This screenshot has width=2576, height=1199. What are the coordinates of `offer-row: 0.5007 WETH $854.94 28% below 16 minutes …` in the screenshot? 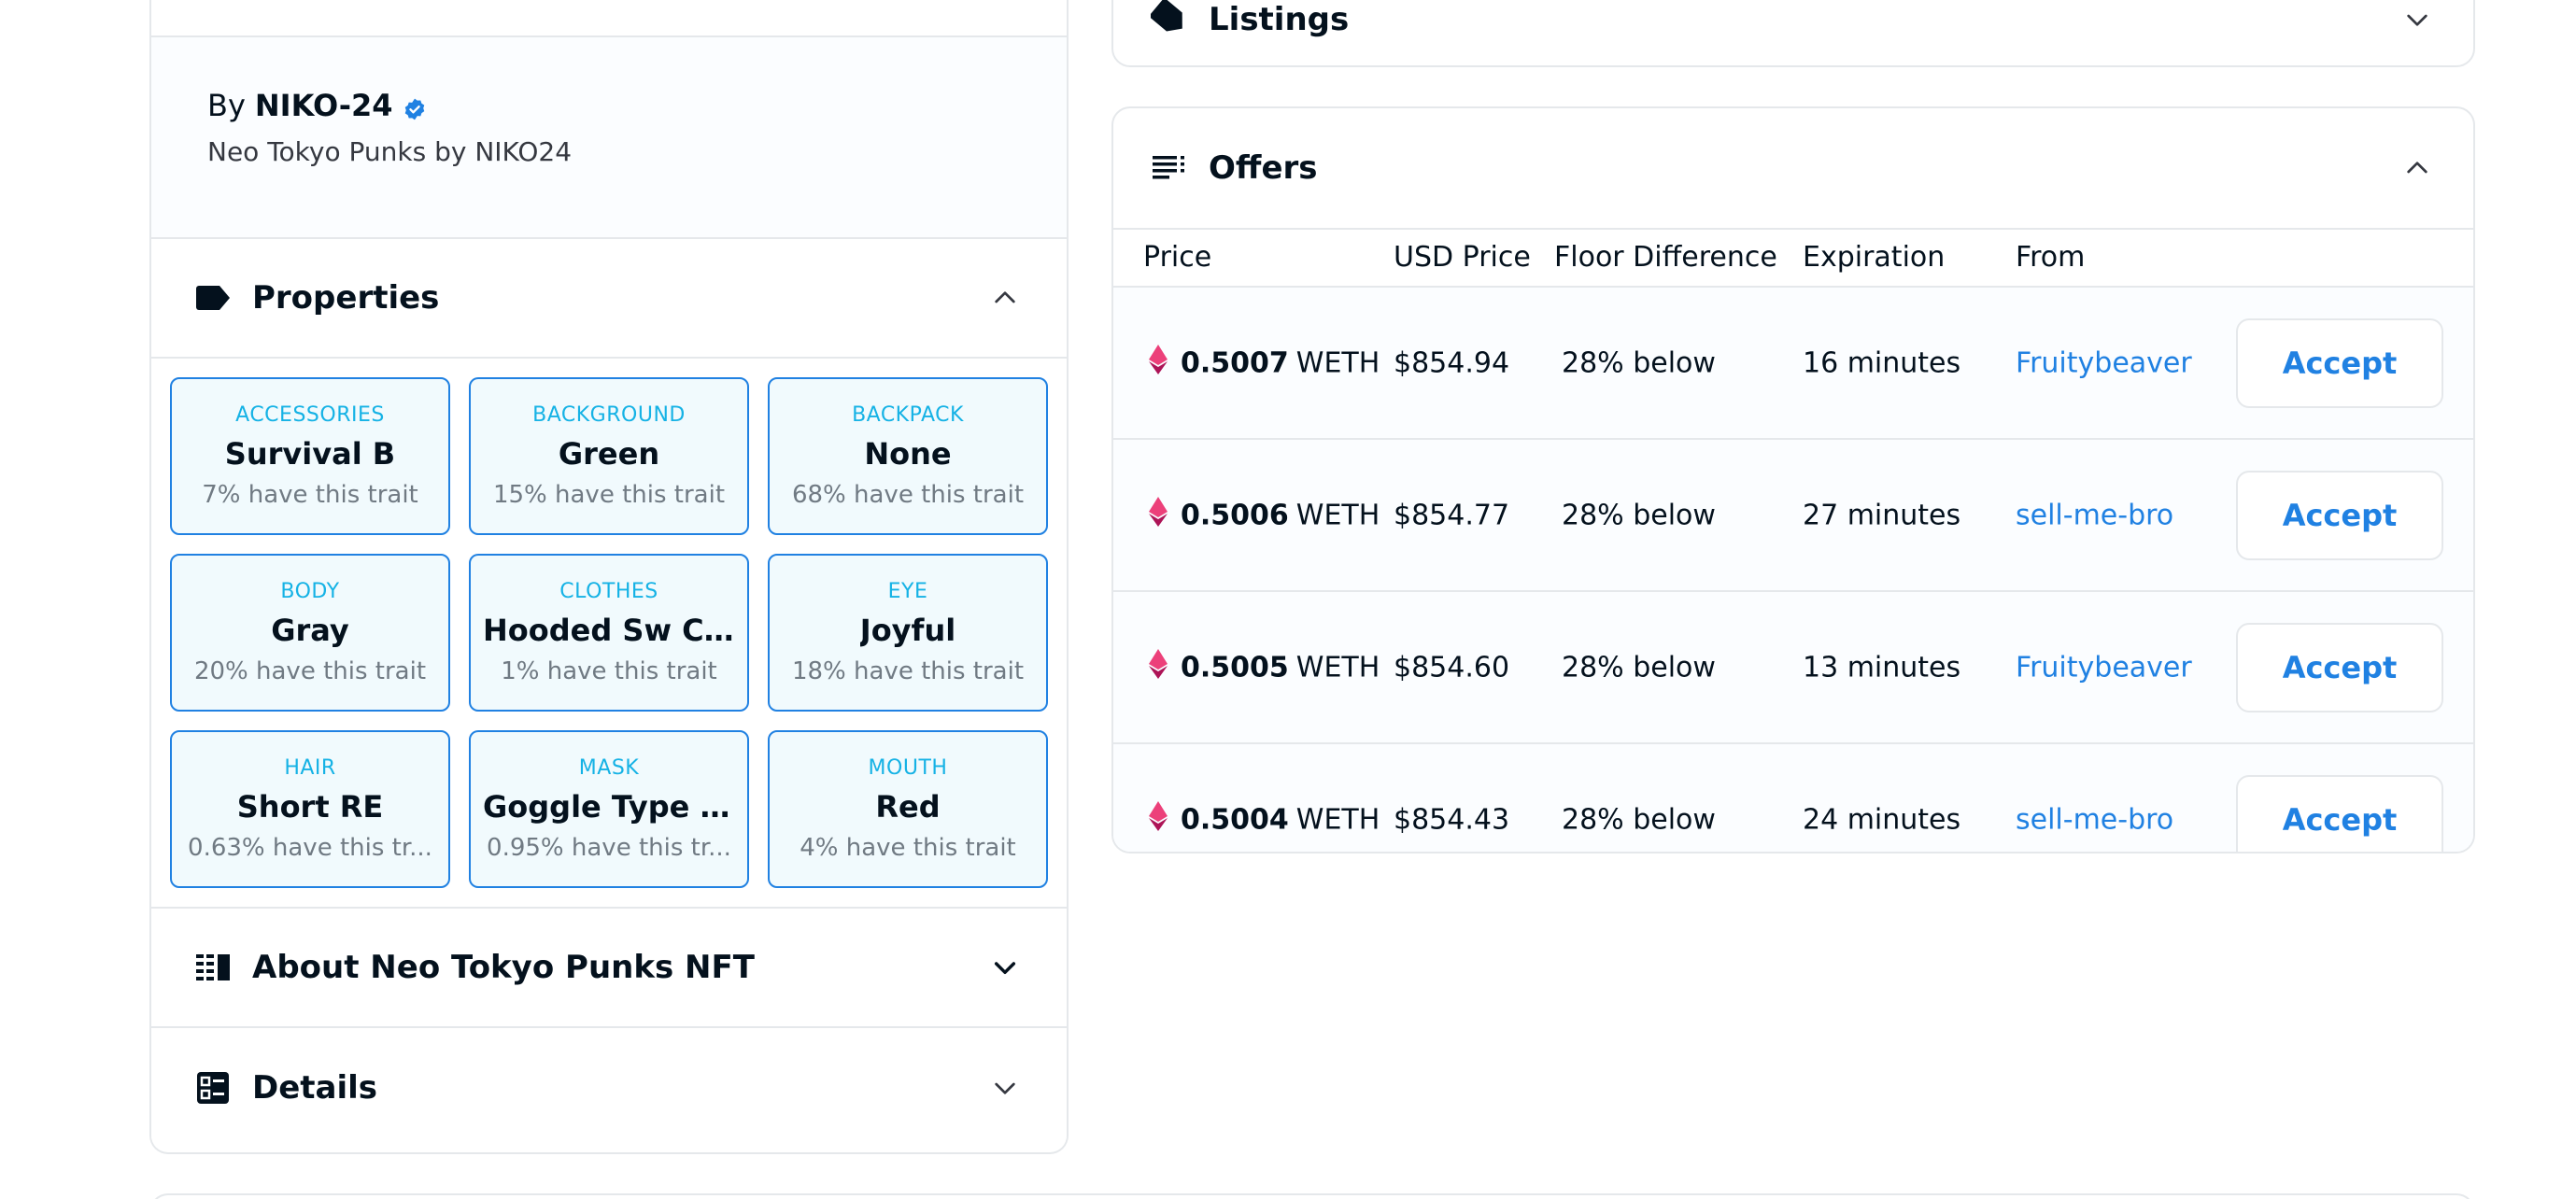 It's located at (1793, 364).